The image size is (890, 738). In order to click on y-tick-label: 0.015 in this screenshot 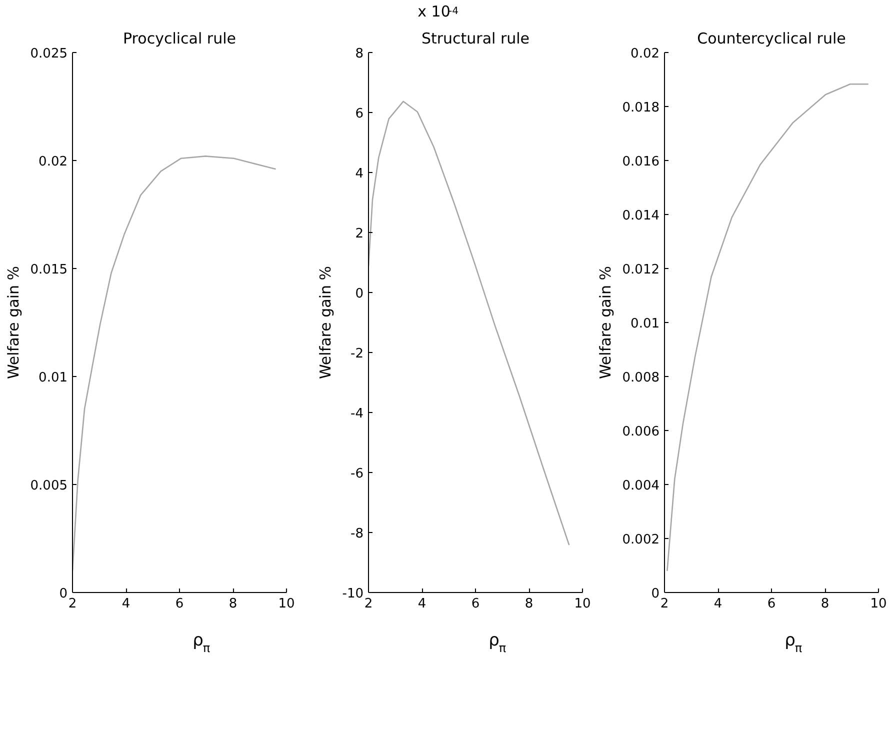, I will do `click(49, 270)`.